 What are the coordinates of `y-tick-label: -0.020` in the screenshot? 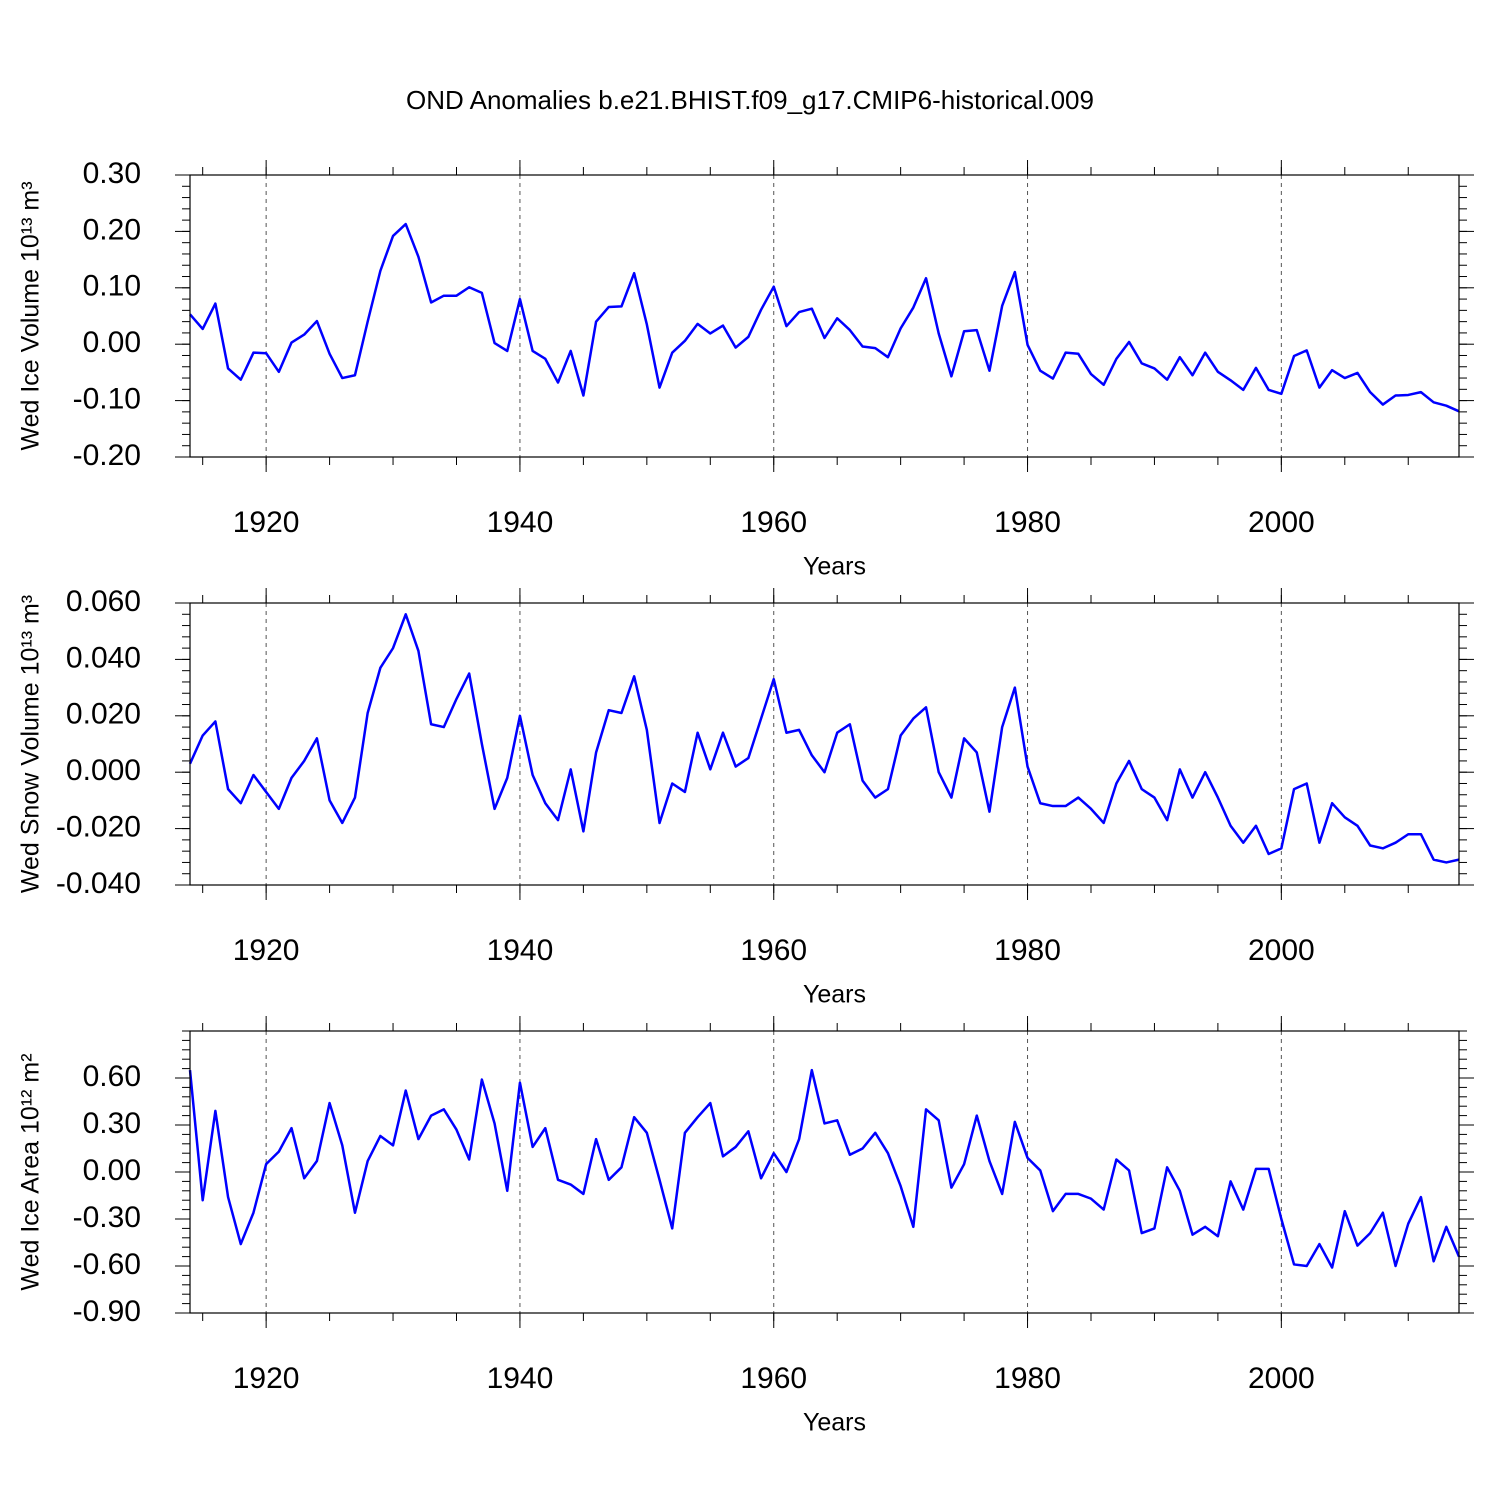 It's located at (98, 827).